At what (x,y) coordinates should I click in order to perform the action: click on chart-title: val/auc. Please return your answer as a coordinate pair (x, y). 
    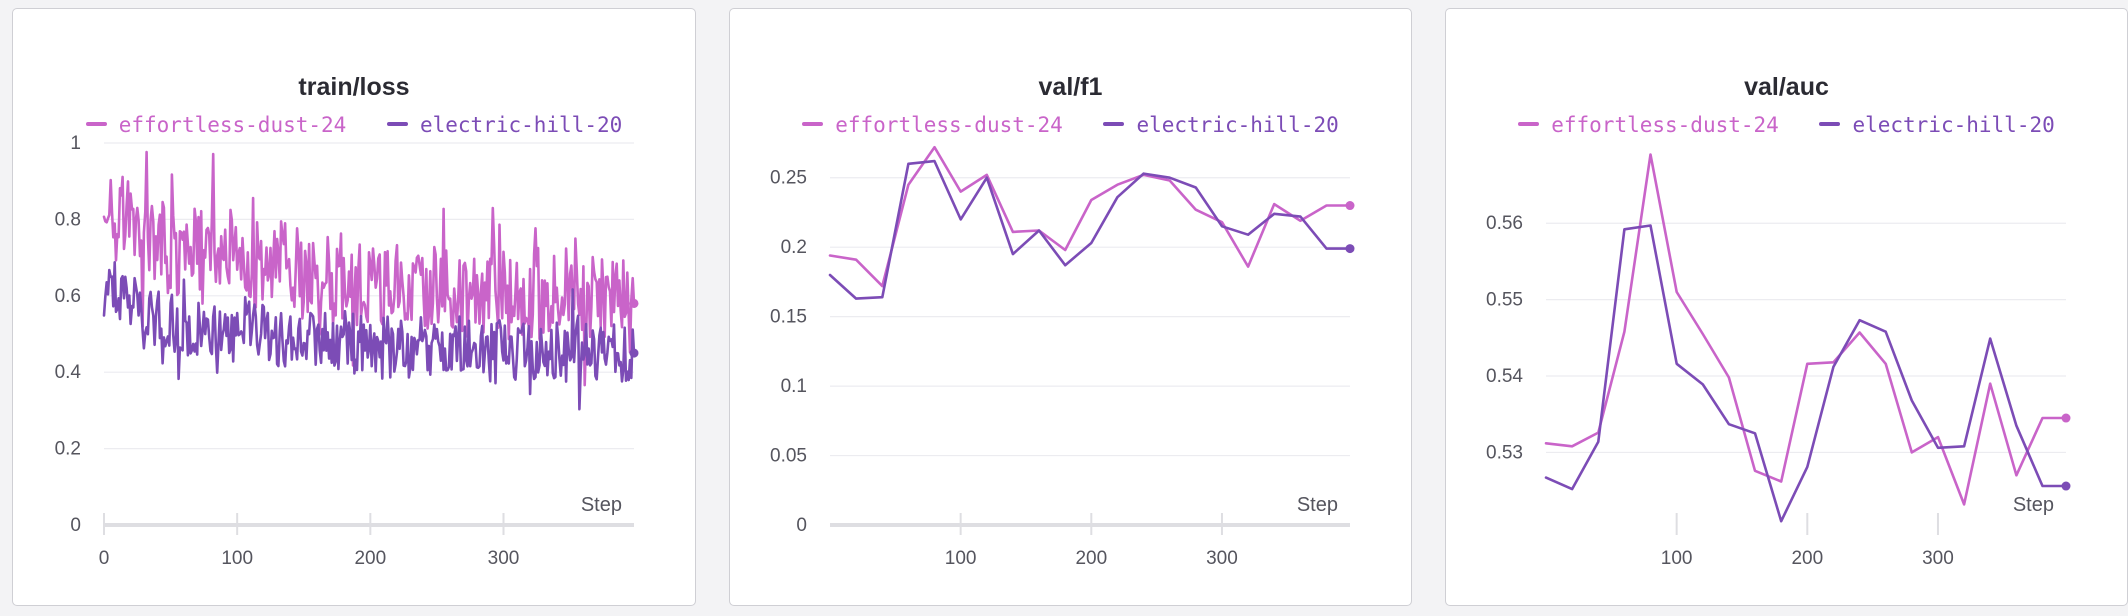
    Looking at the image, I should click on (1786, 87).